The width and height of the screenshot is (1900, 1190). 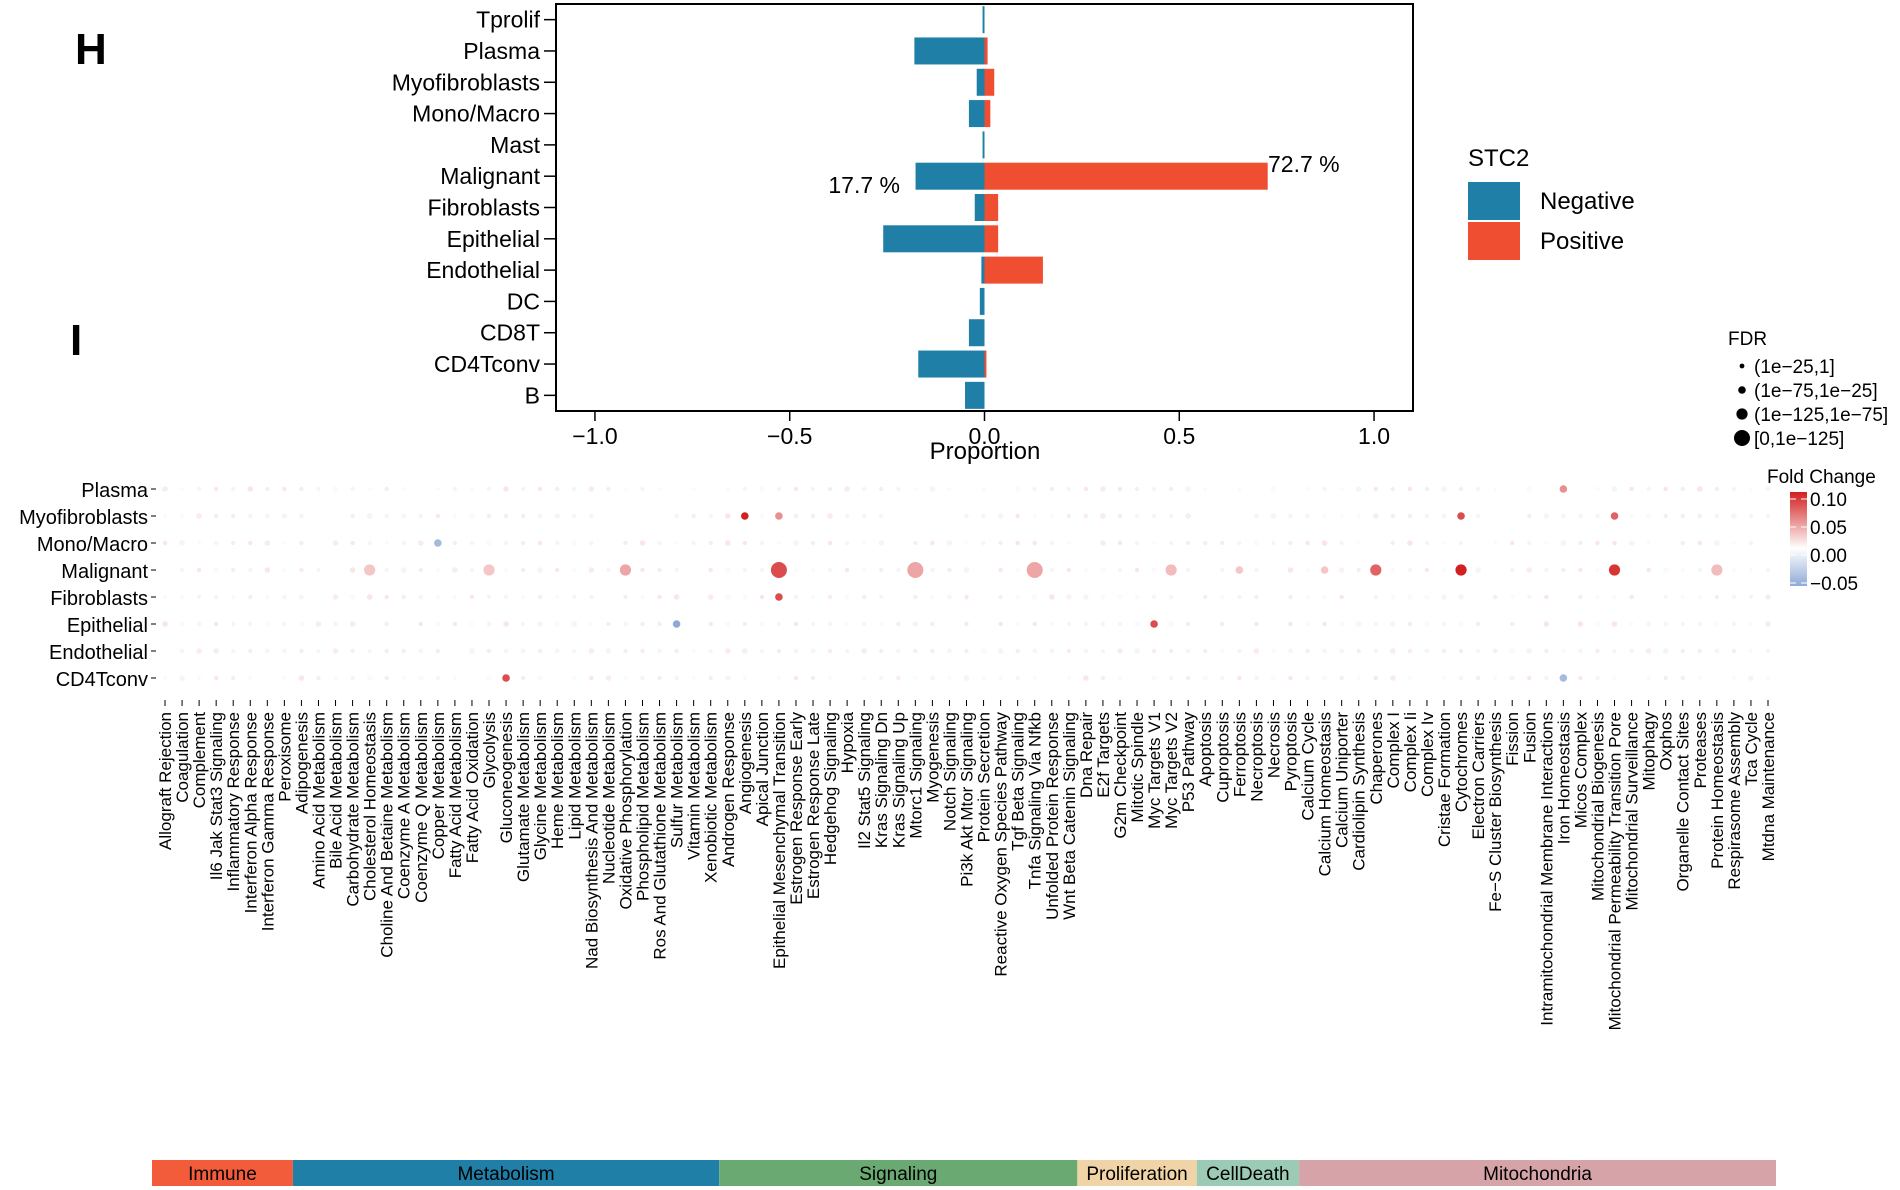 What do you see at coordinates (591, 840) in the screenshot?
I see `pathway-label: Nad Biosynthesis And Metabolism` at bounding box center [591, 840].